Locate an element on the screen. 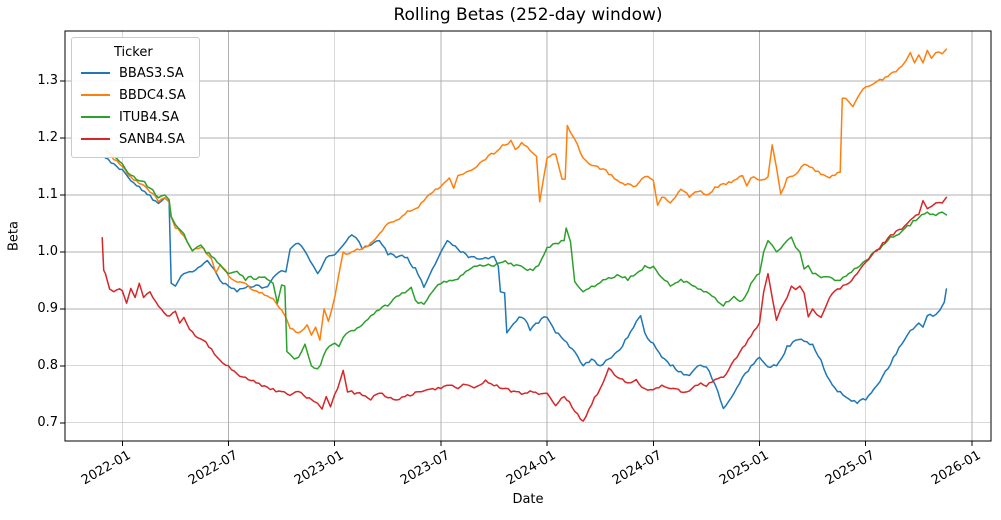 This screenshot has height=520, width=1001. legend-label-sanb4: SANB4.SA is located at coordinates (152, 139).